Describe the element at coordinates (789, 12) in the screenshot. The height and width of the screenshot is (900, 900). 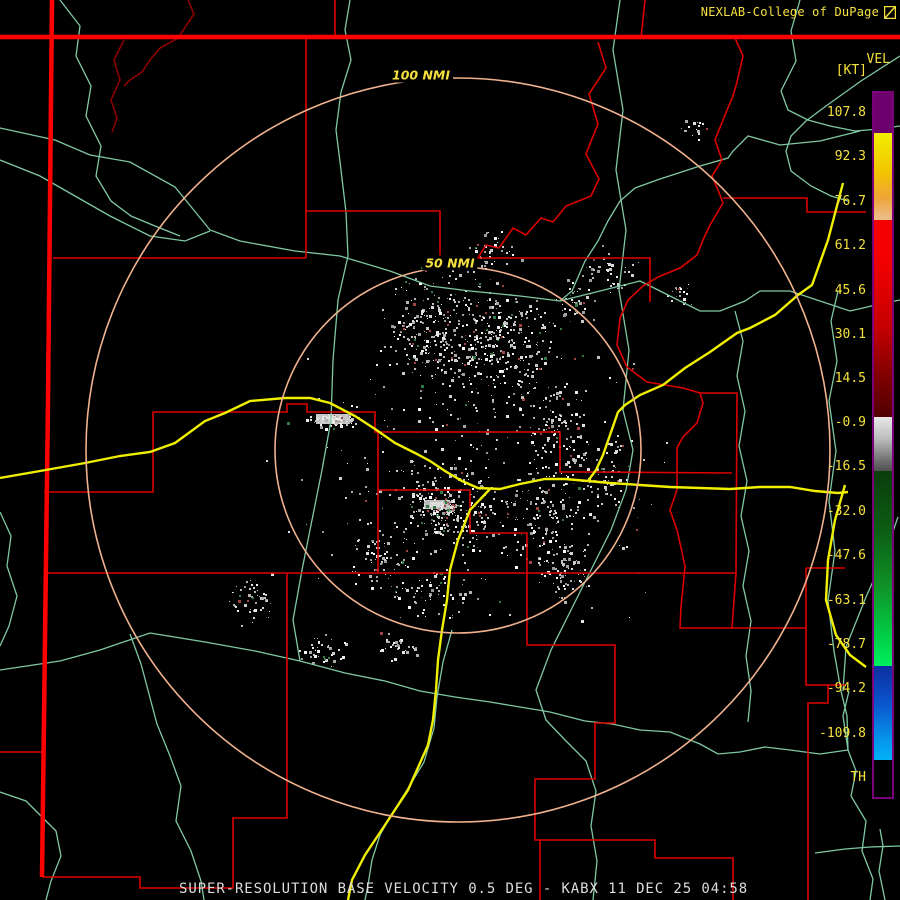
I see `attribution-text: NEXLAB-College of DuPage` at that location.